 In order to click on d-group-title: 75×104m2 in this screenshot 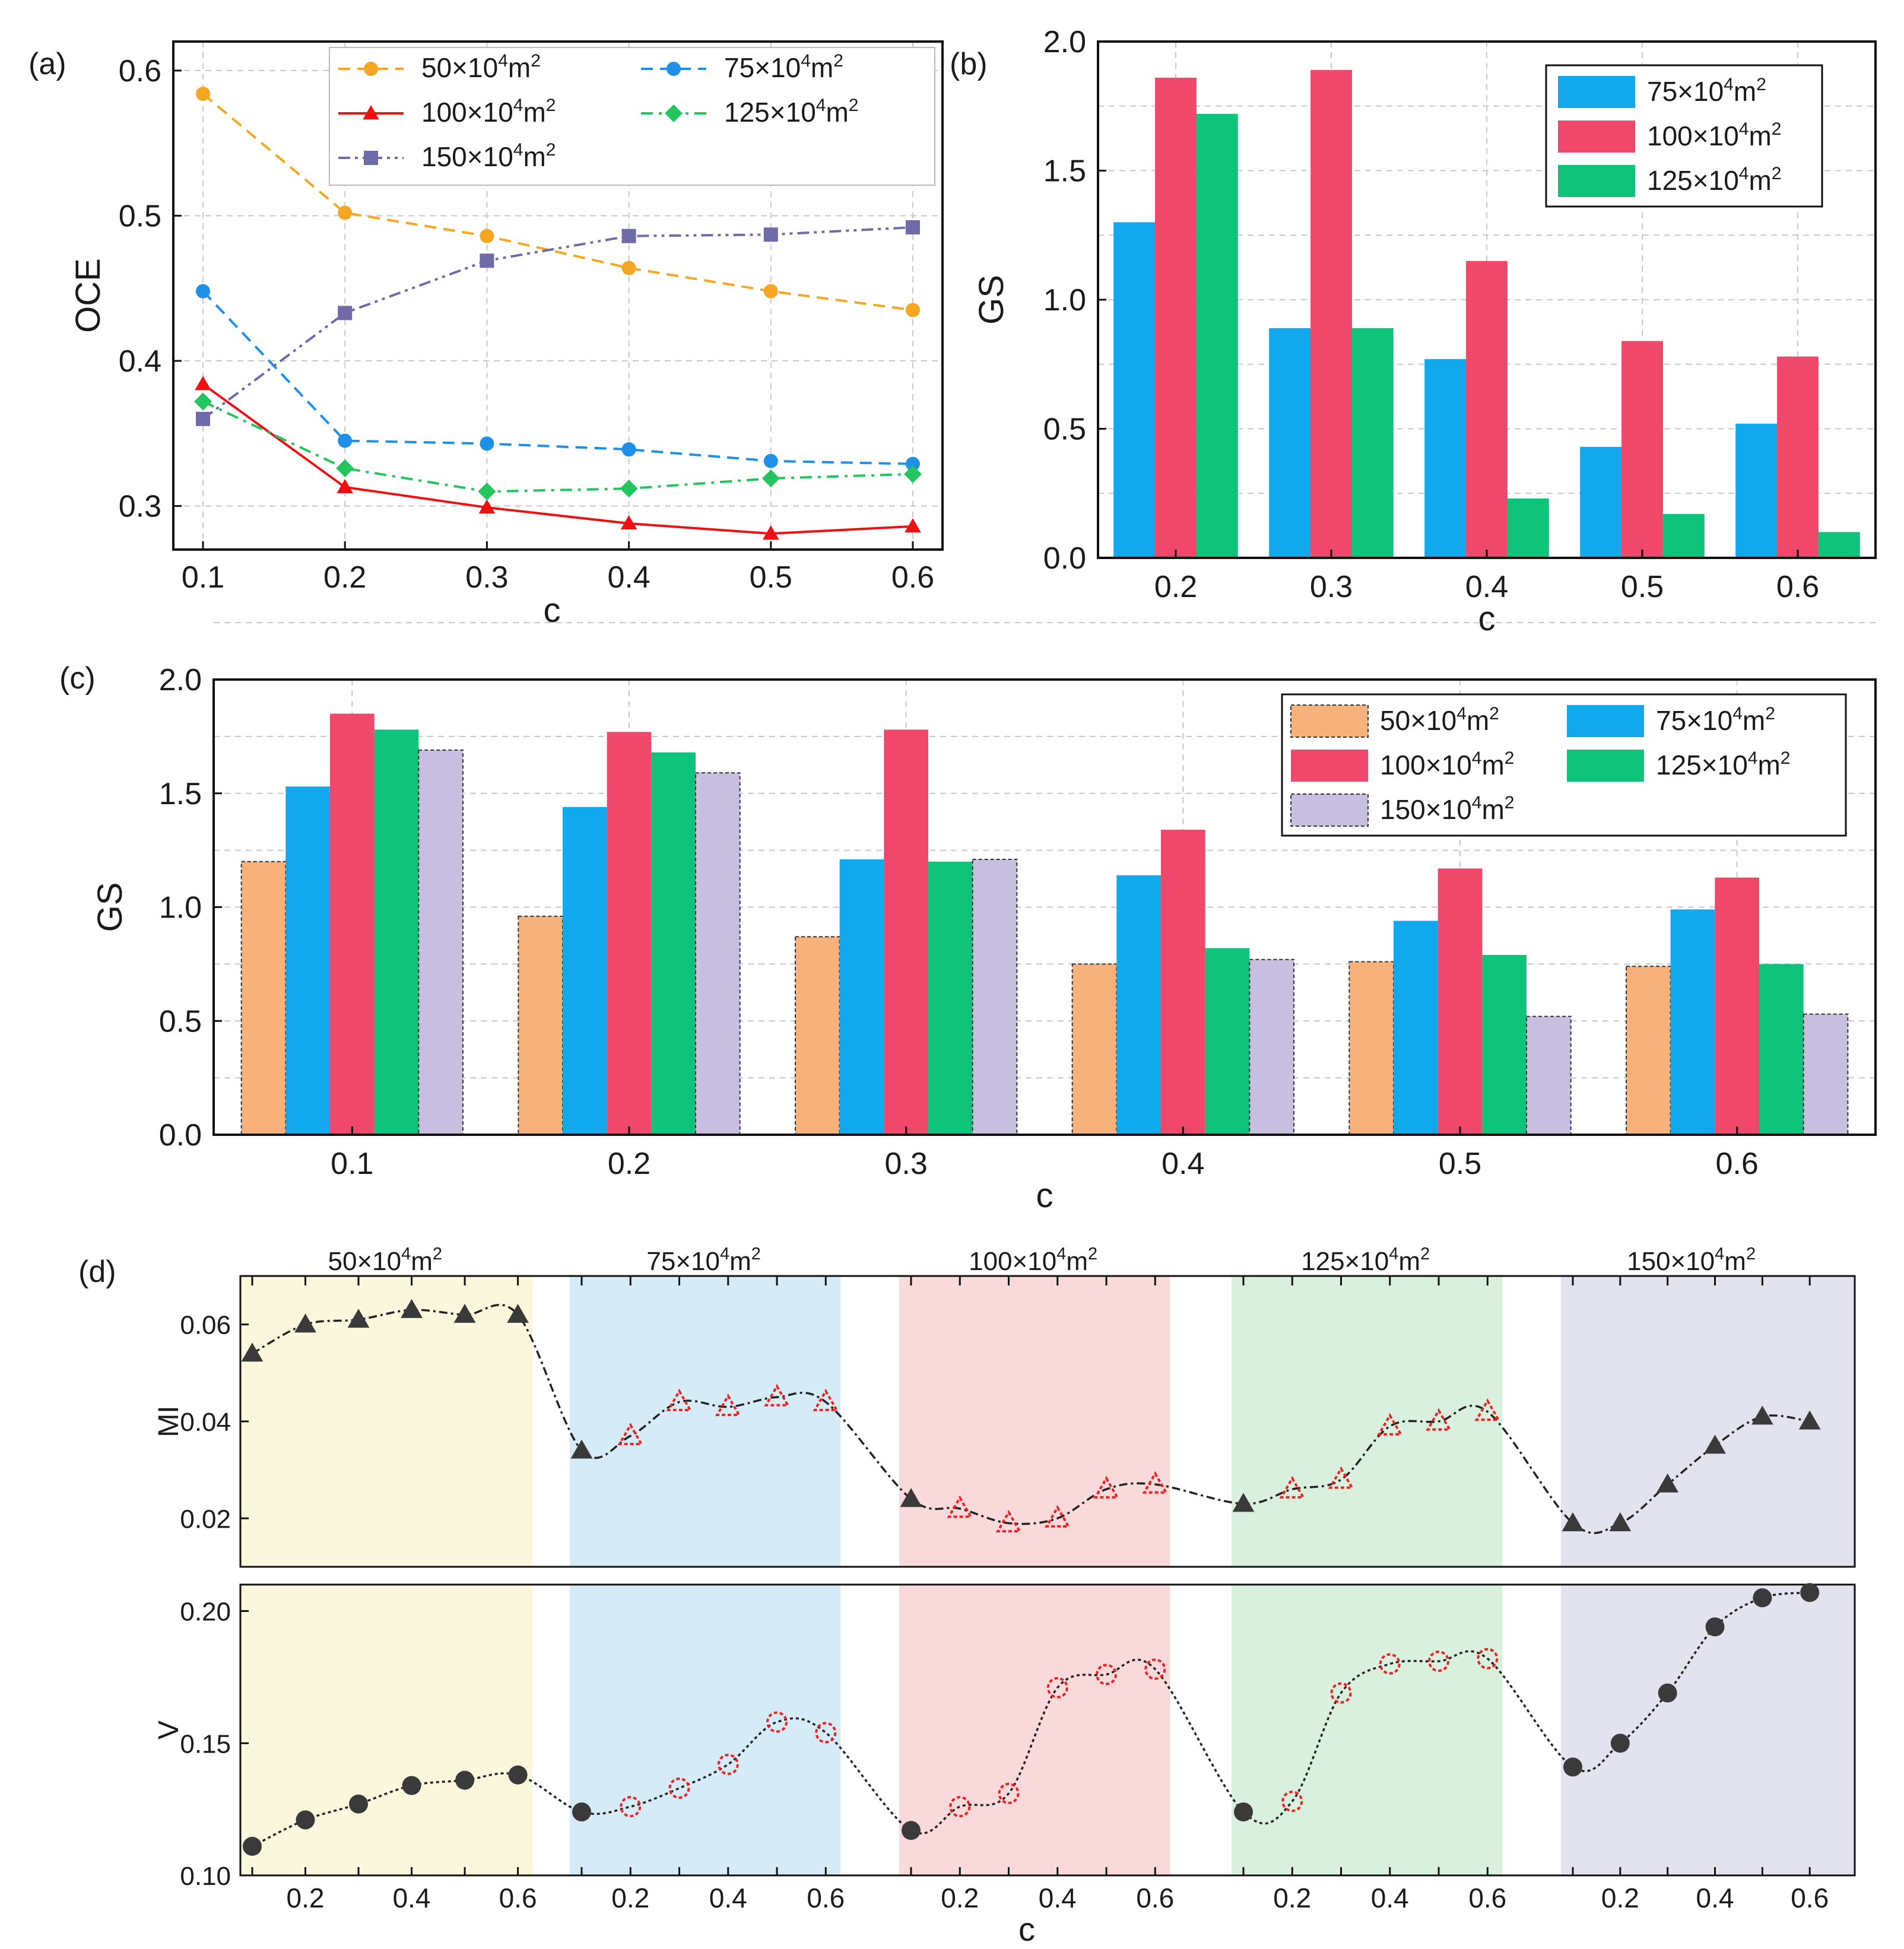, I will do `click(703, 1260)`.